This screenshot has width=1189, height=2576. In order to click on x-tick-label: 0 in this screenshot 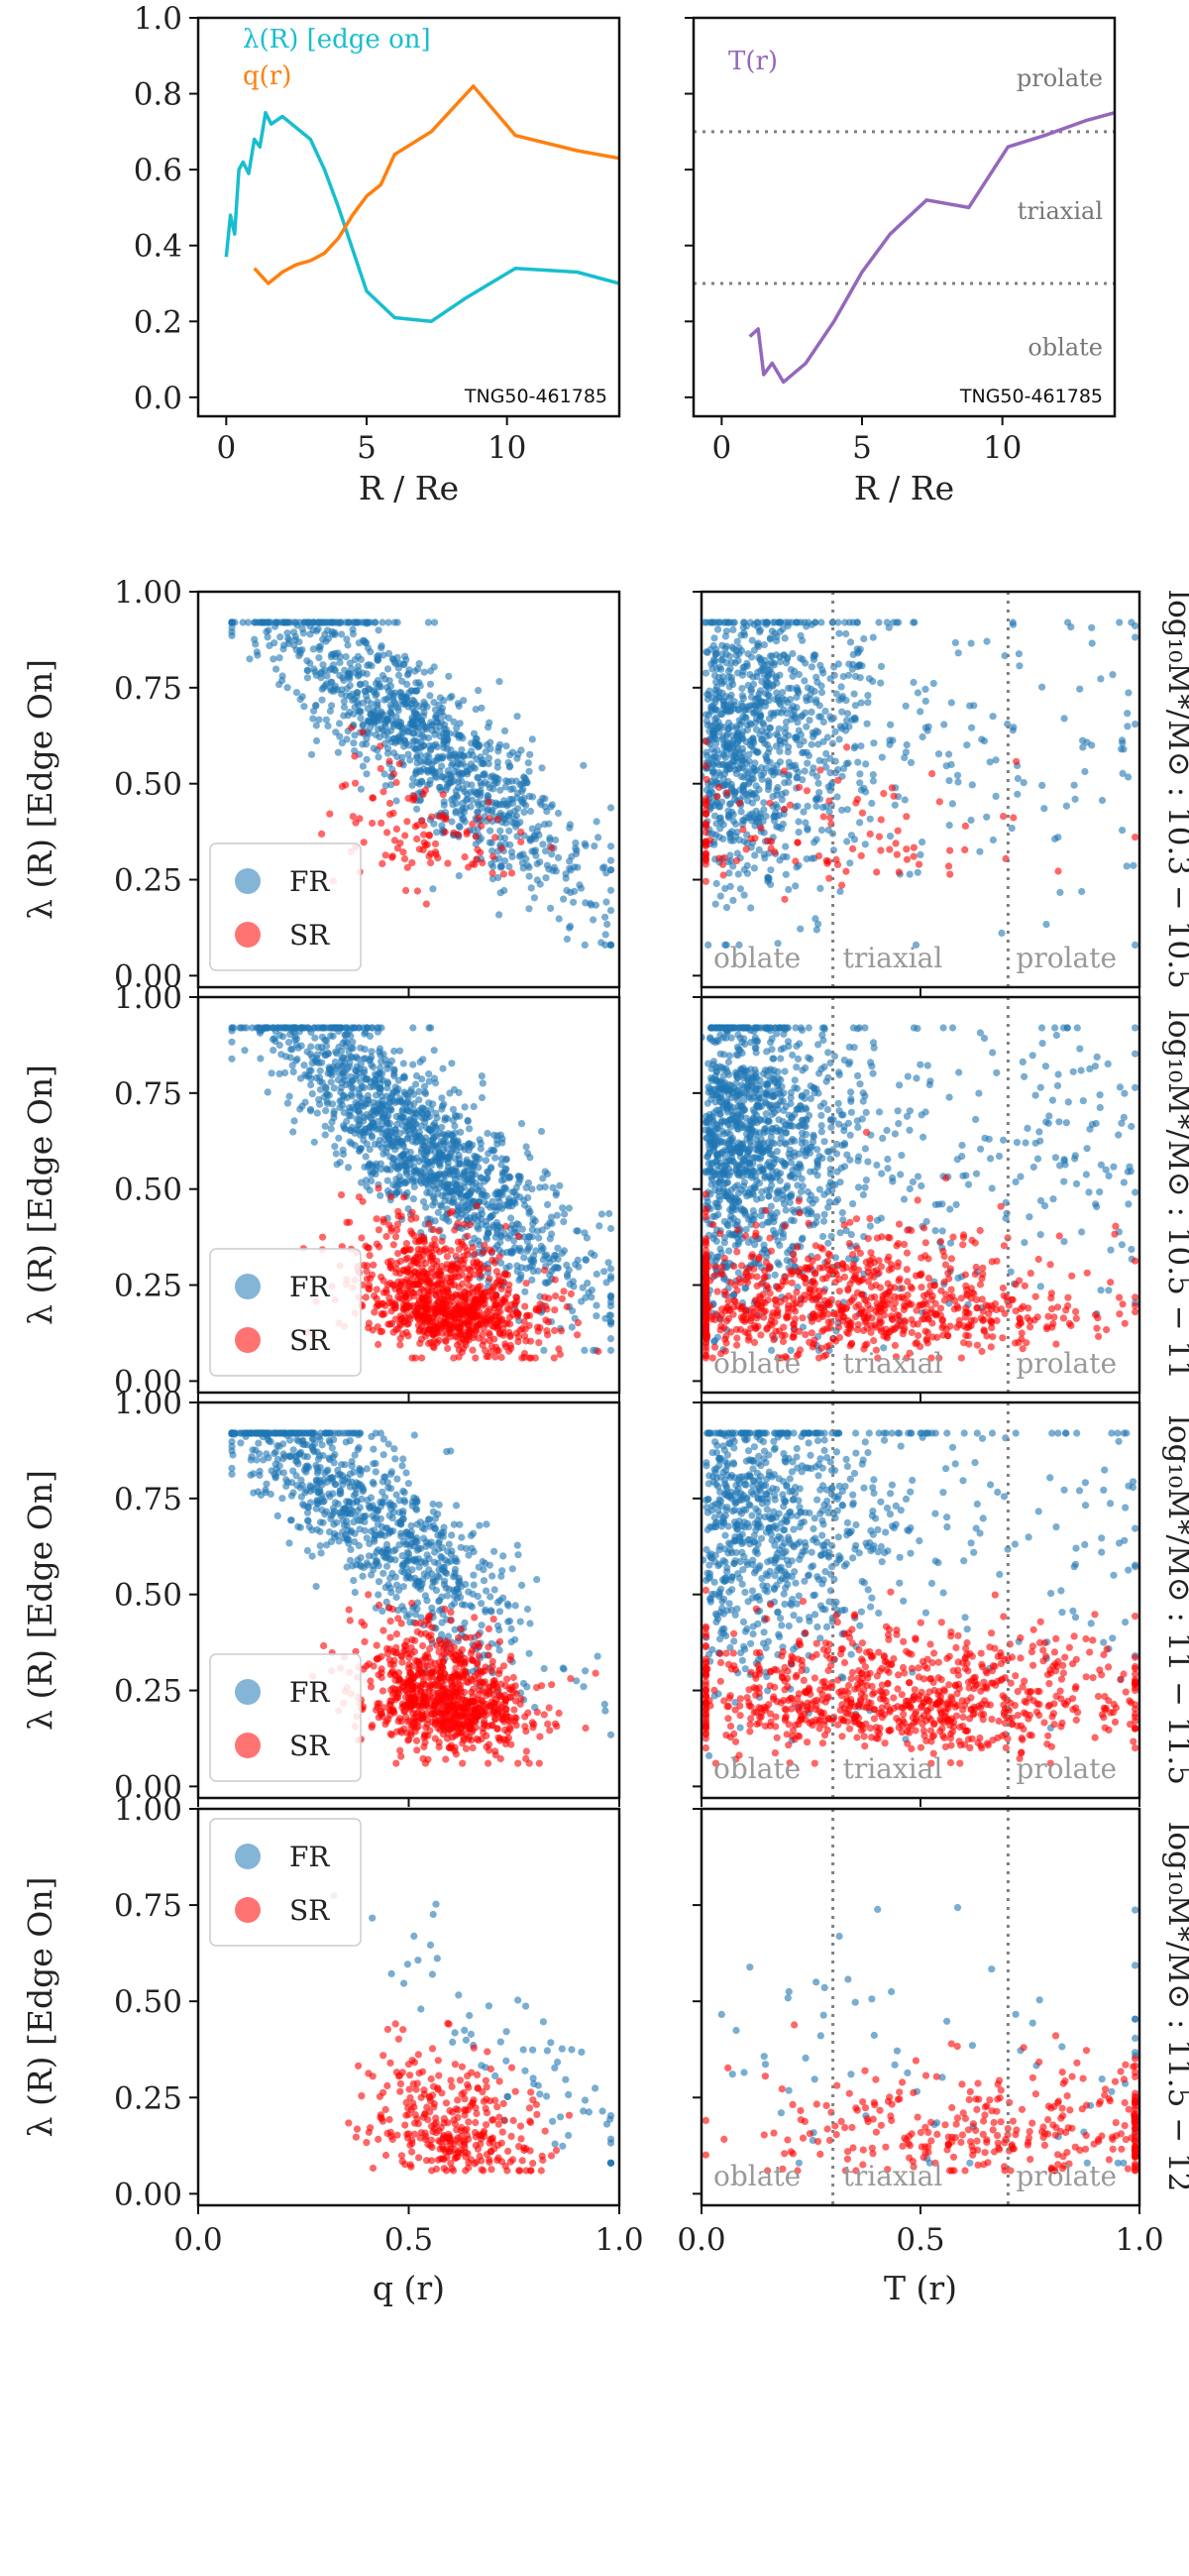, I will do `click(226, 448)`.